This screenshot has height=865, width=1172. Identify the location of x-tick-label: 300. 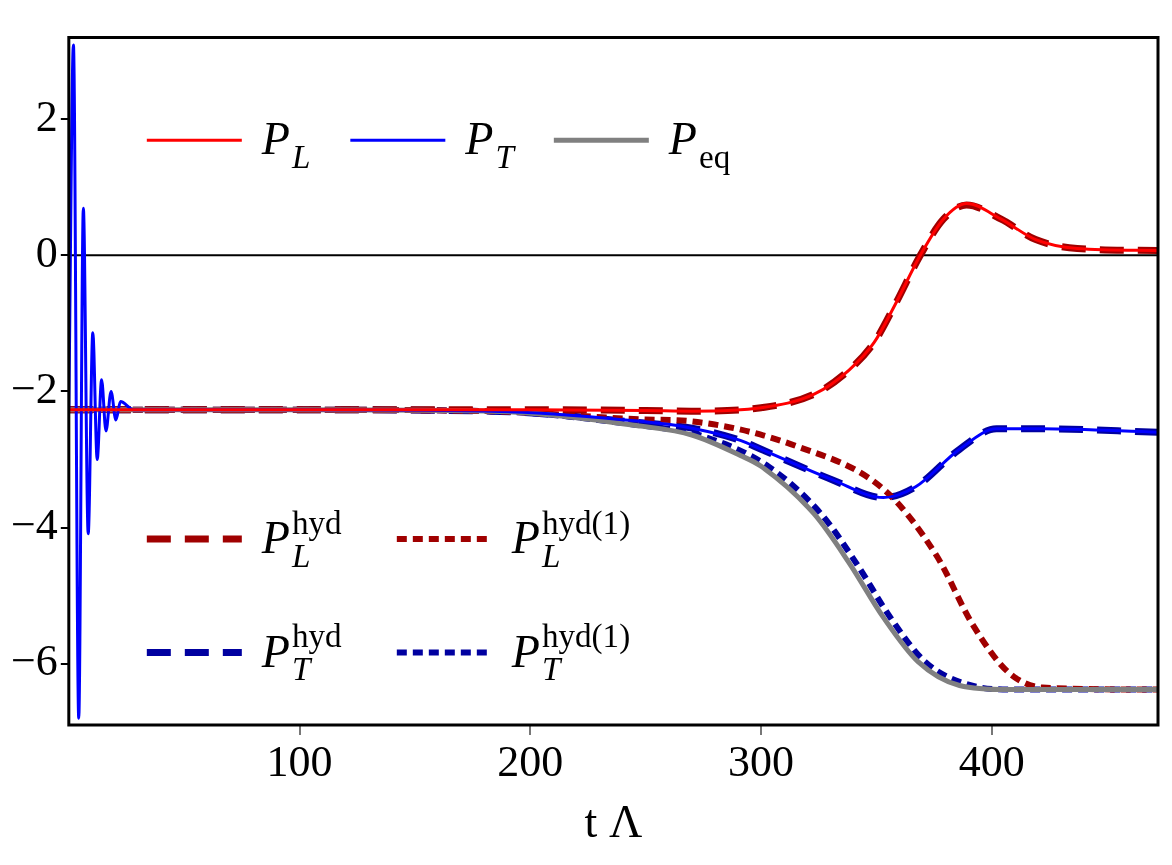
(761, 761).